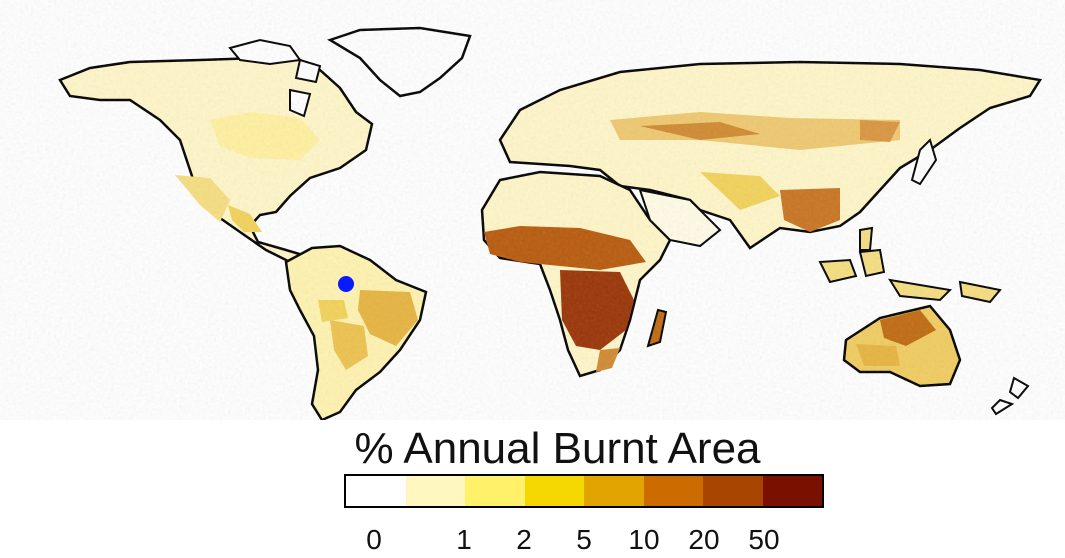  What do you see at coordinates (464, 539) in the screenshot?
I see `legend-tick-1: 1` at bounding box center [464, 539].